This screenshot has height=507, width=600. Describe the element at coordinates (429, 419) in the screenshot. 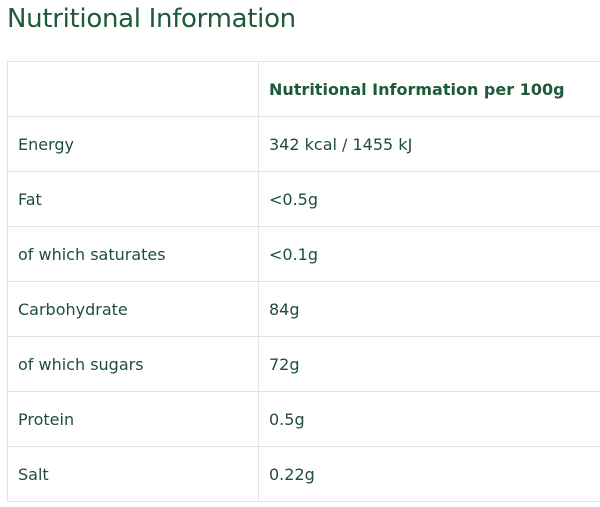

I see `nutrient-value: 0.5g` at that location.